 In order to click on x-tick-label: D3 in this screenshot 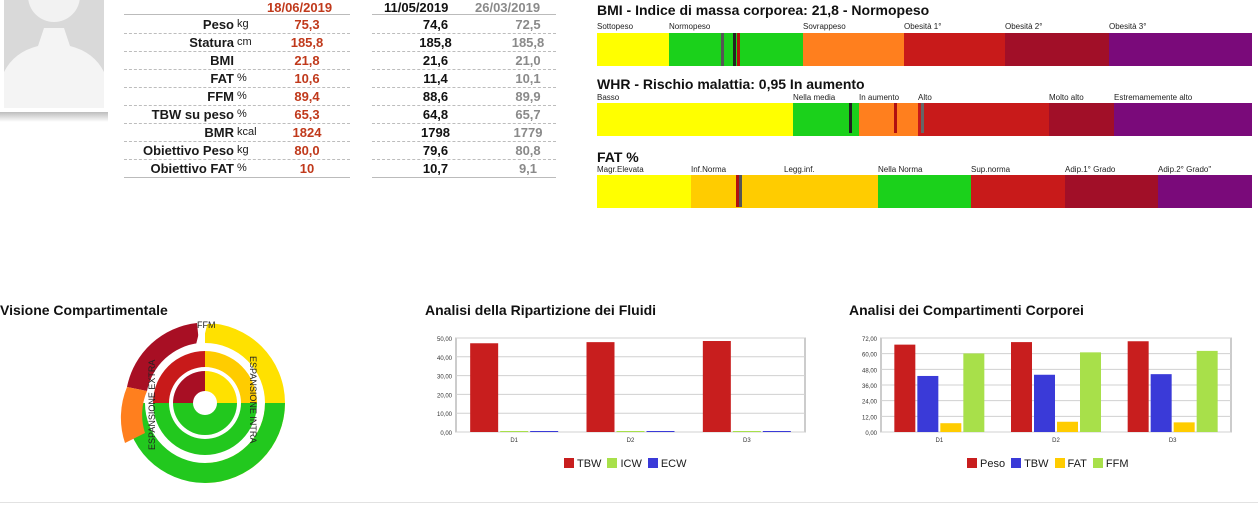, I will do `click(1173, 441)`.